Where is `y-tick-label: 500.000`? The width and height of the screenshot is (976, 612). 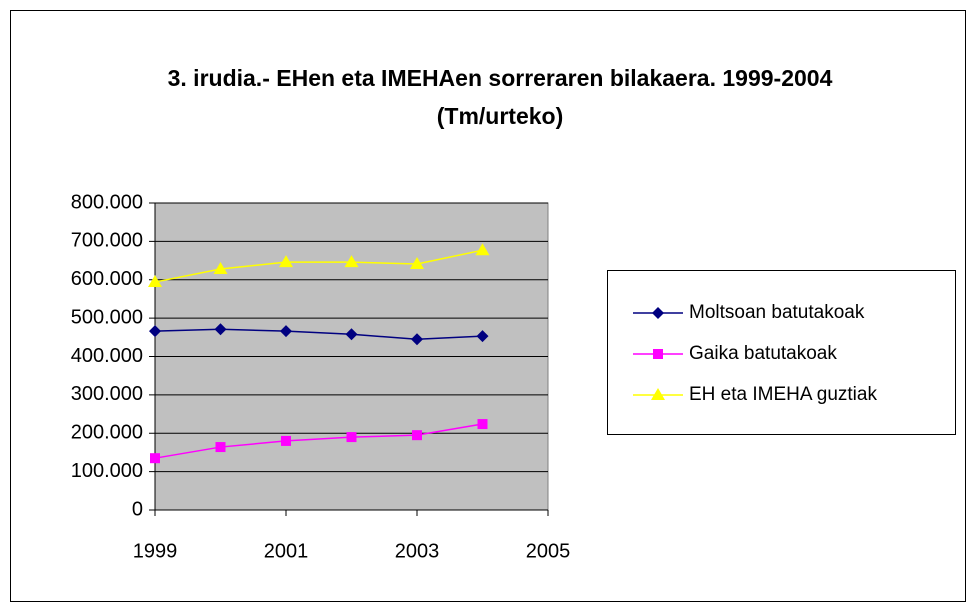
y-tick-label: 500.000 is located at coordinates (107, 317).